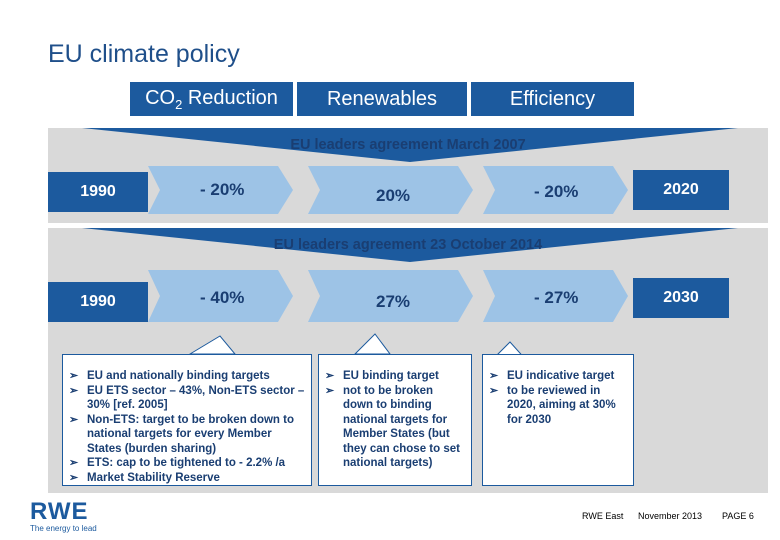  Describe the element at coordinates (393, 195) in the screenshot. I see `band-2007-renewables-value: 20%` at that location.